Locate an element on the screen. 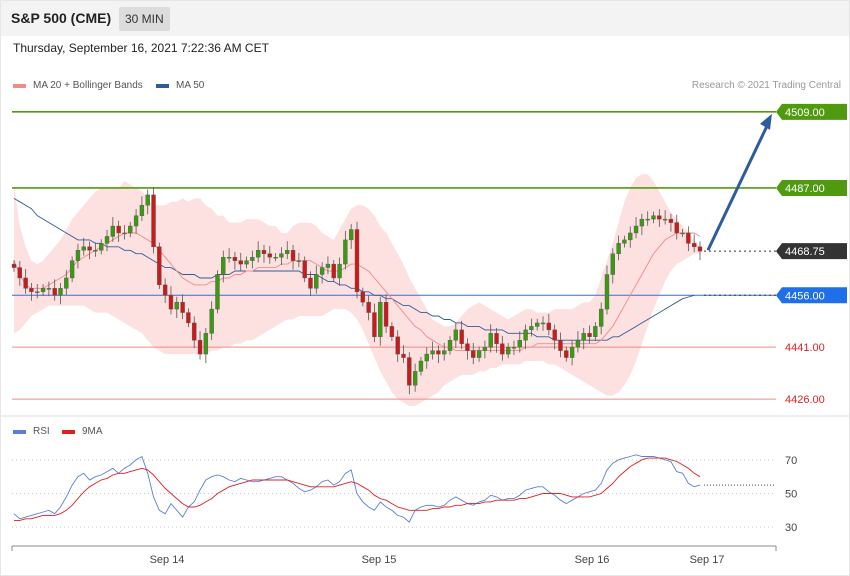  rsi-swatch is located at coordinates (19, 431).